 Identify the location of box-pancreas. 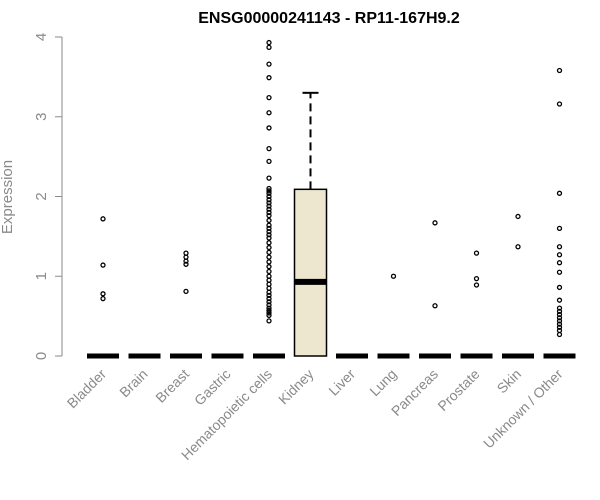
(435, 289).